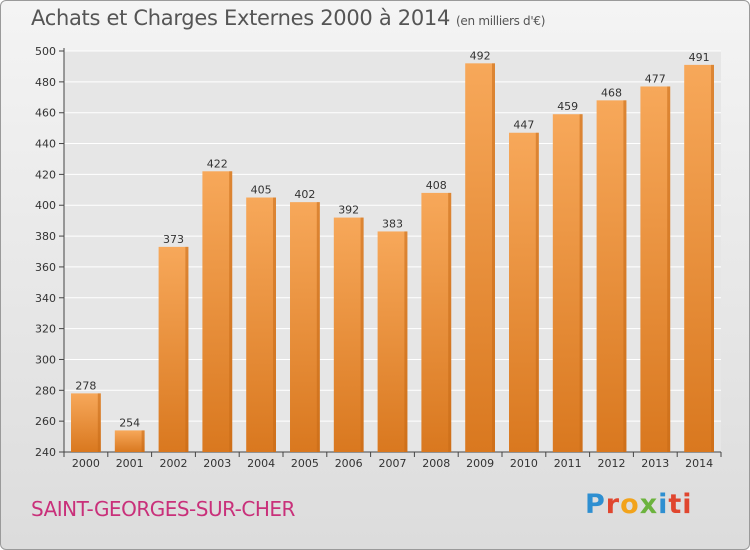  Describe the element at coordinates (630, 504) in the screenshot. I see `logo-letter-o: o` at that location.